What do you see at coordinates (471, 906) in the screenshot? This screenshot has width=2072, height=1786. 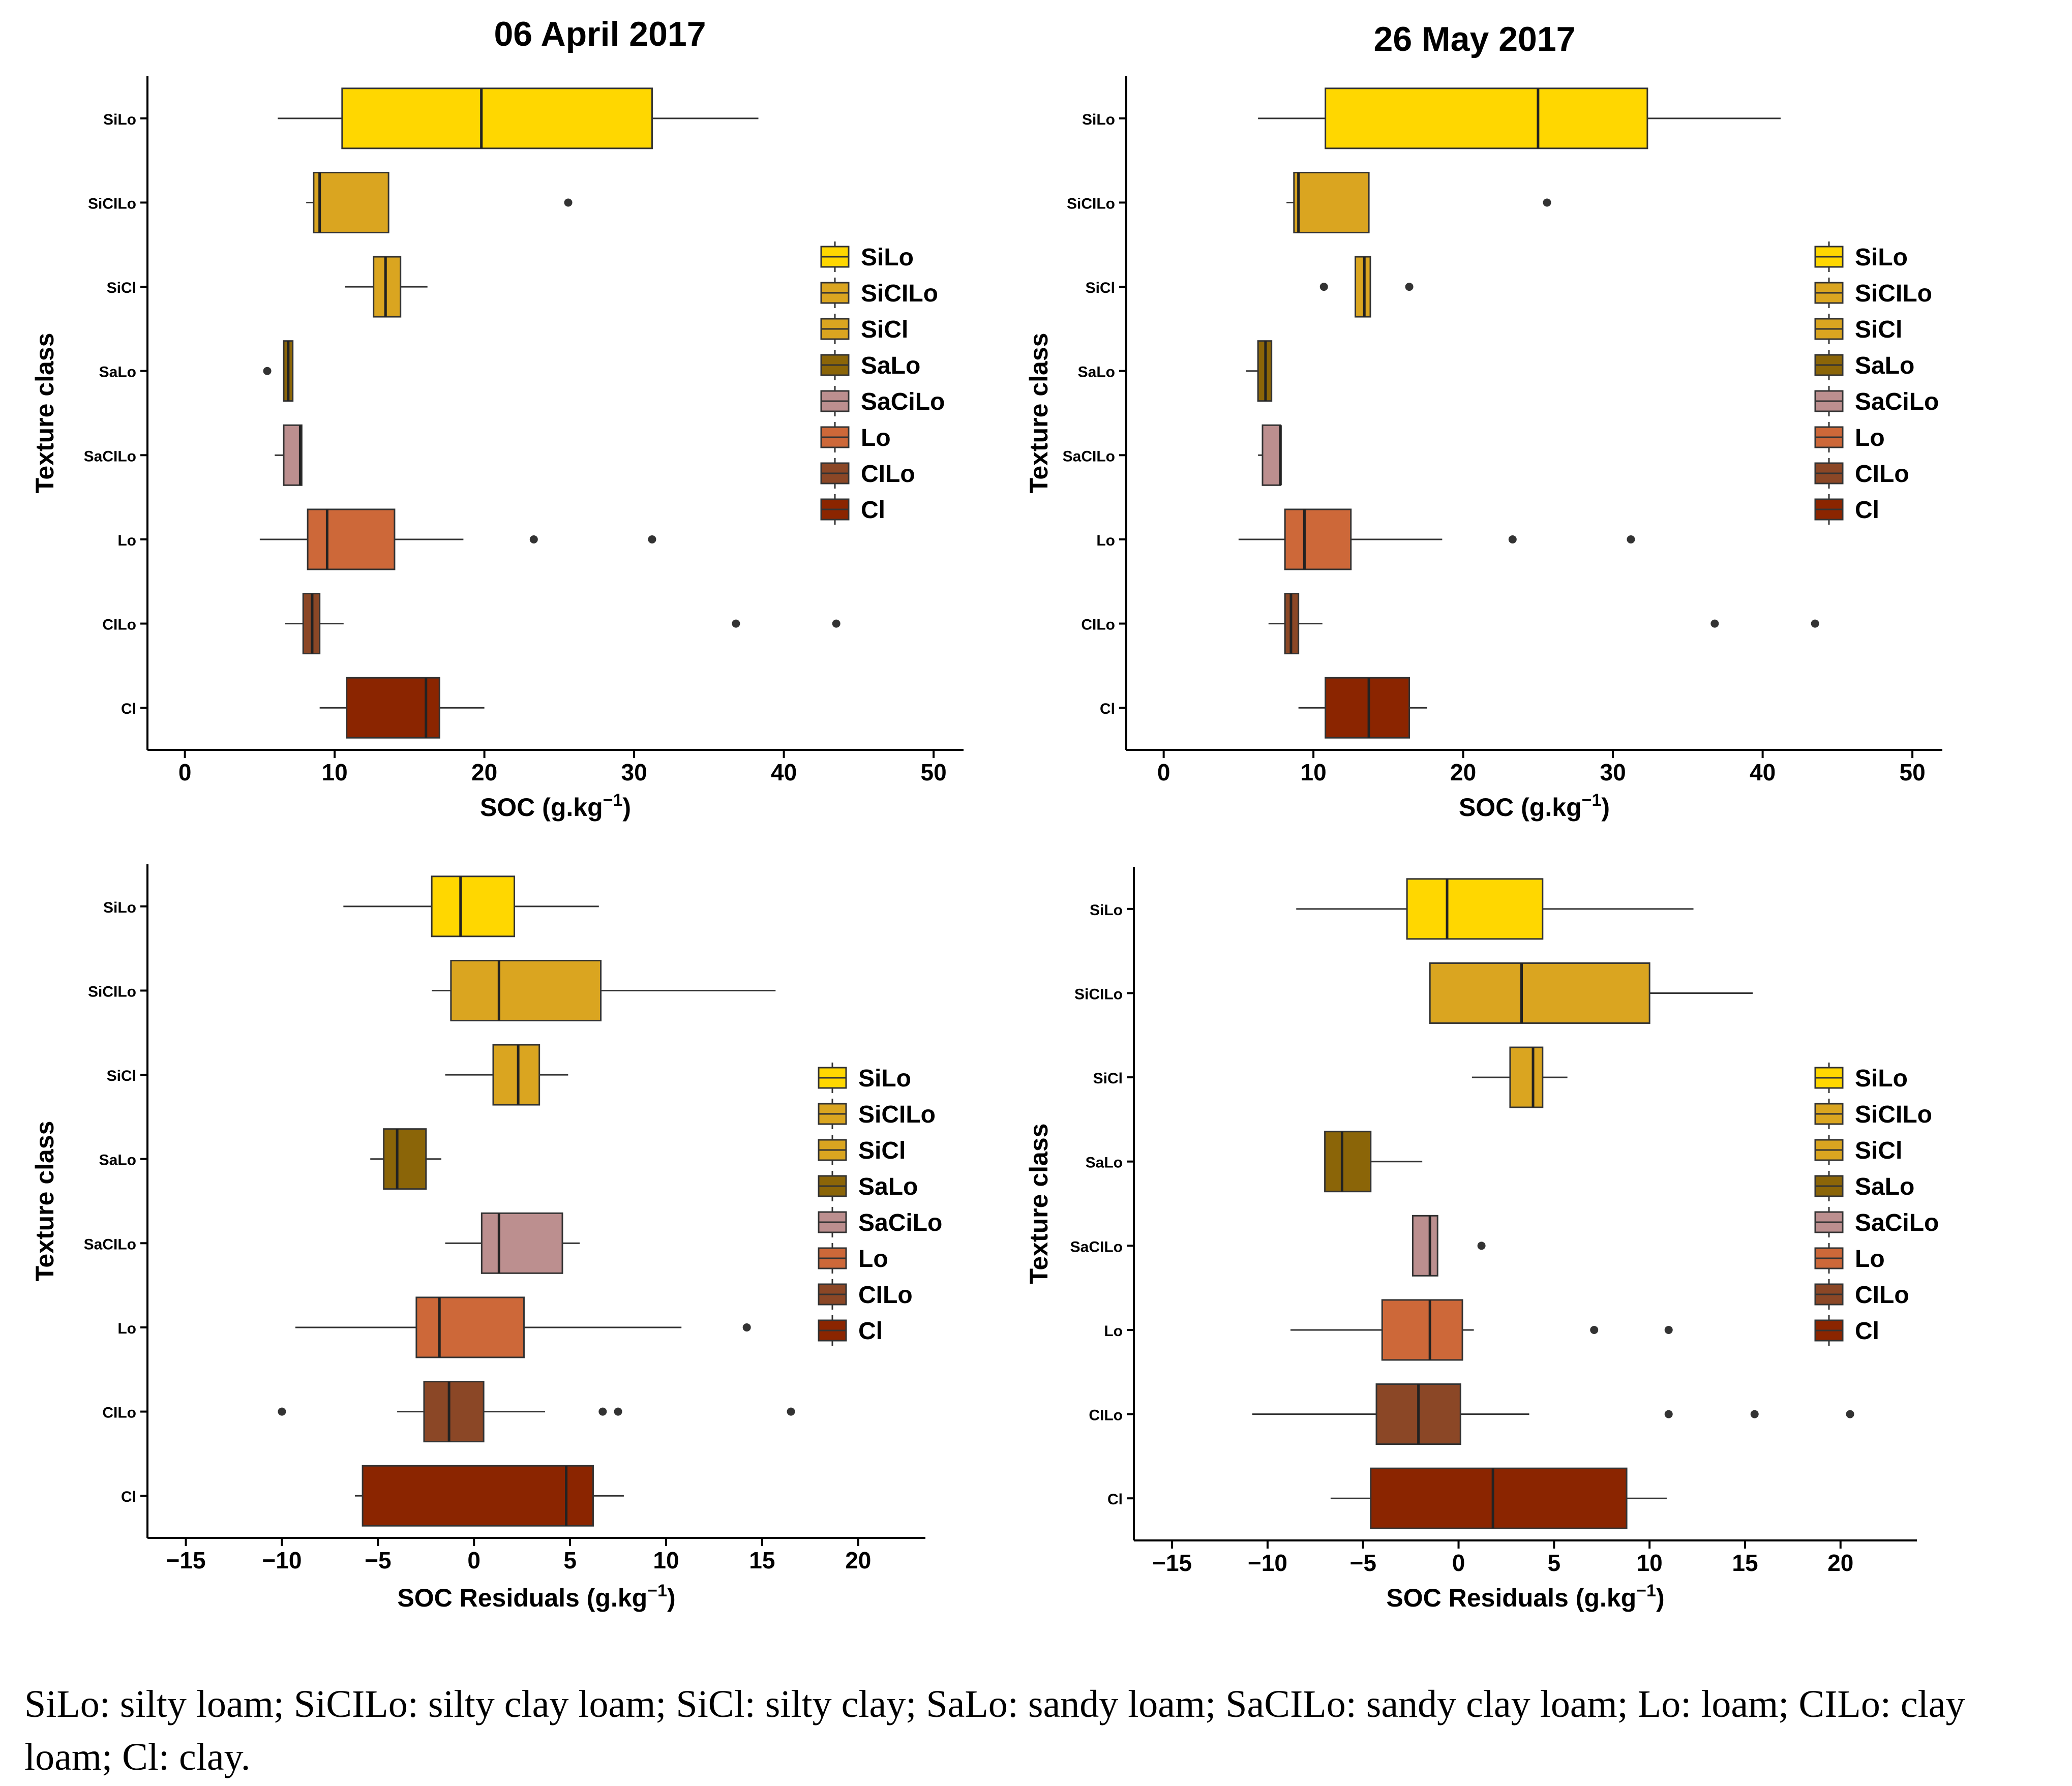 I see `box-SiLo` at bounding box center [471, 906].